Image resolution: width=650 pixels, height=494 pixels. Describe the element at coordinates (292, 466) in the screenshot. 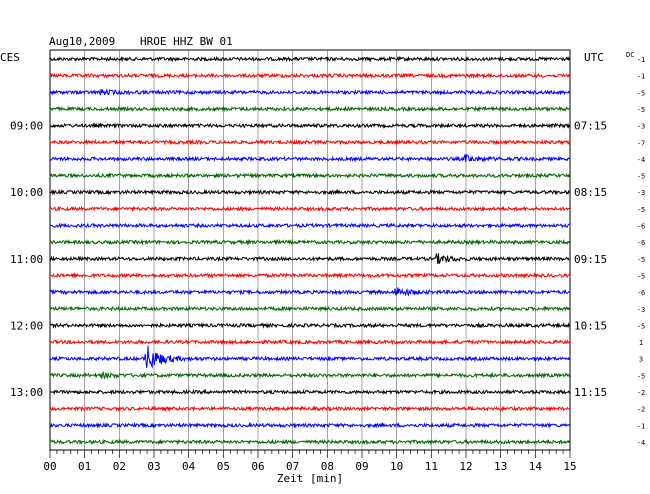

I see `x-tick-label: 07` at that location.